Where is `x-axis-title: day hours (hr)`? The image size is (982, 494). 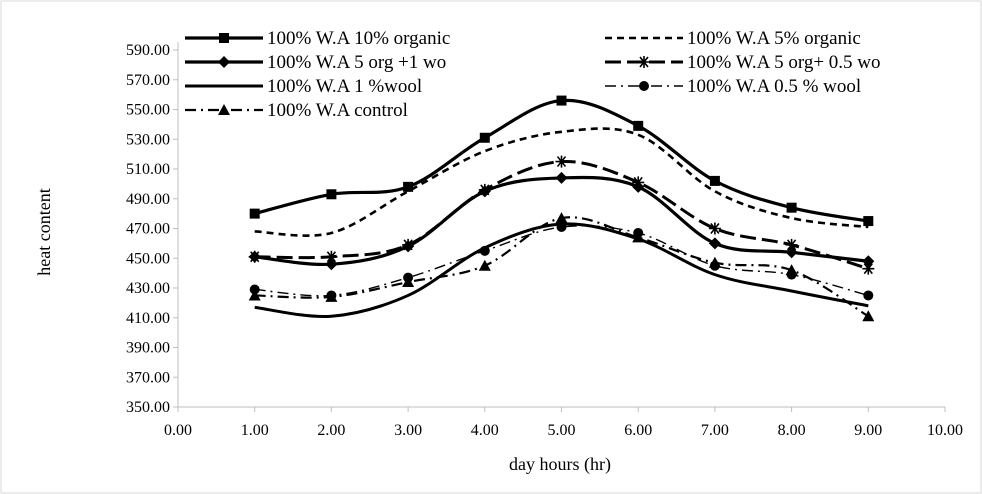
x-axis-title: day hours (hr) is located at coordinates (560, 464).